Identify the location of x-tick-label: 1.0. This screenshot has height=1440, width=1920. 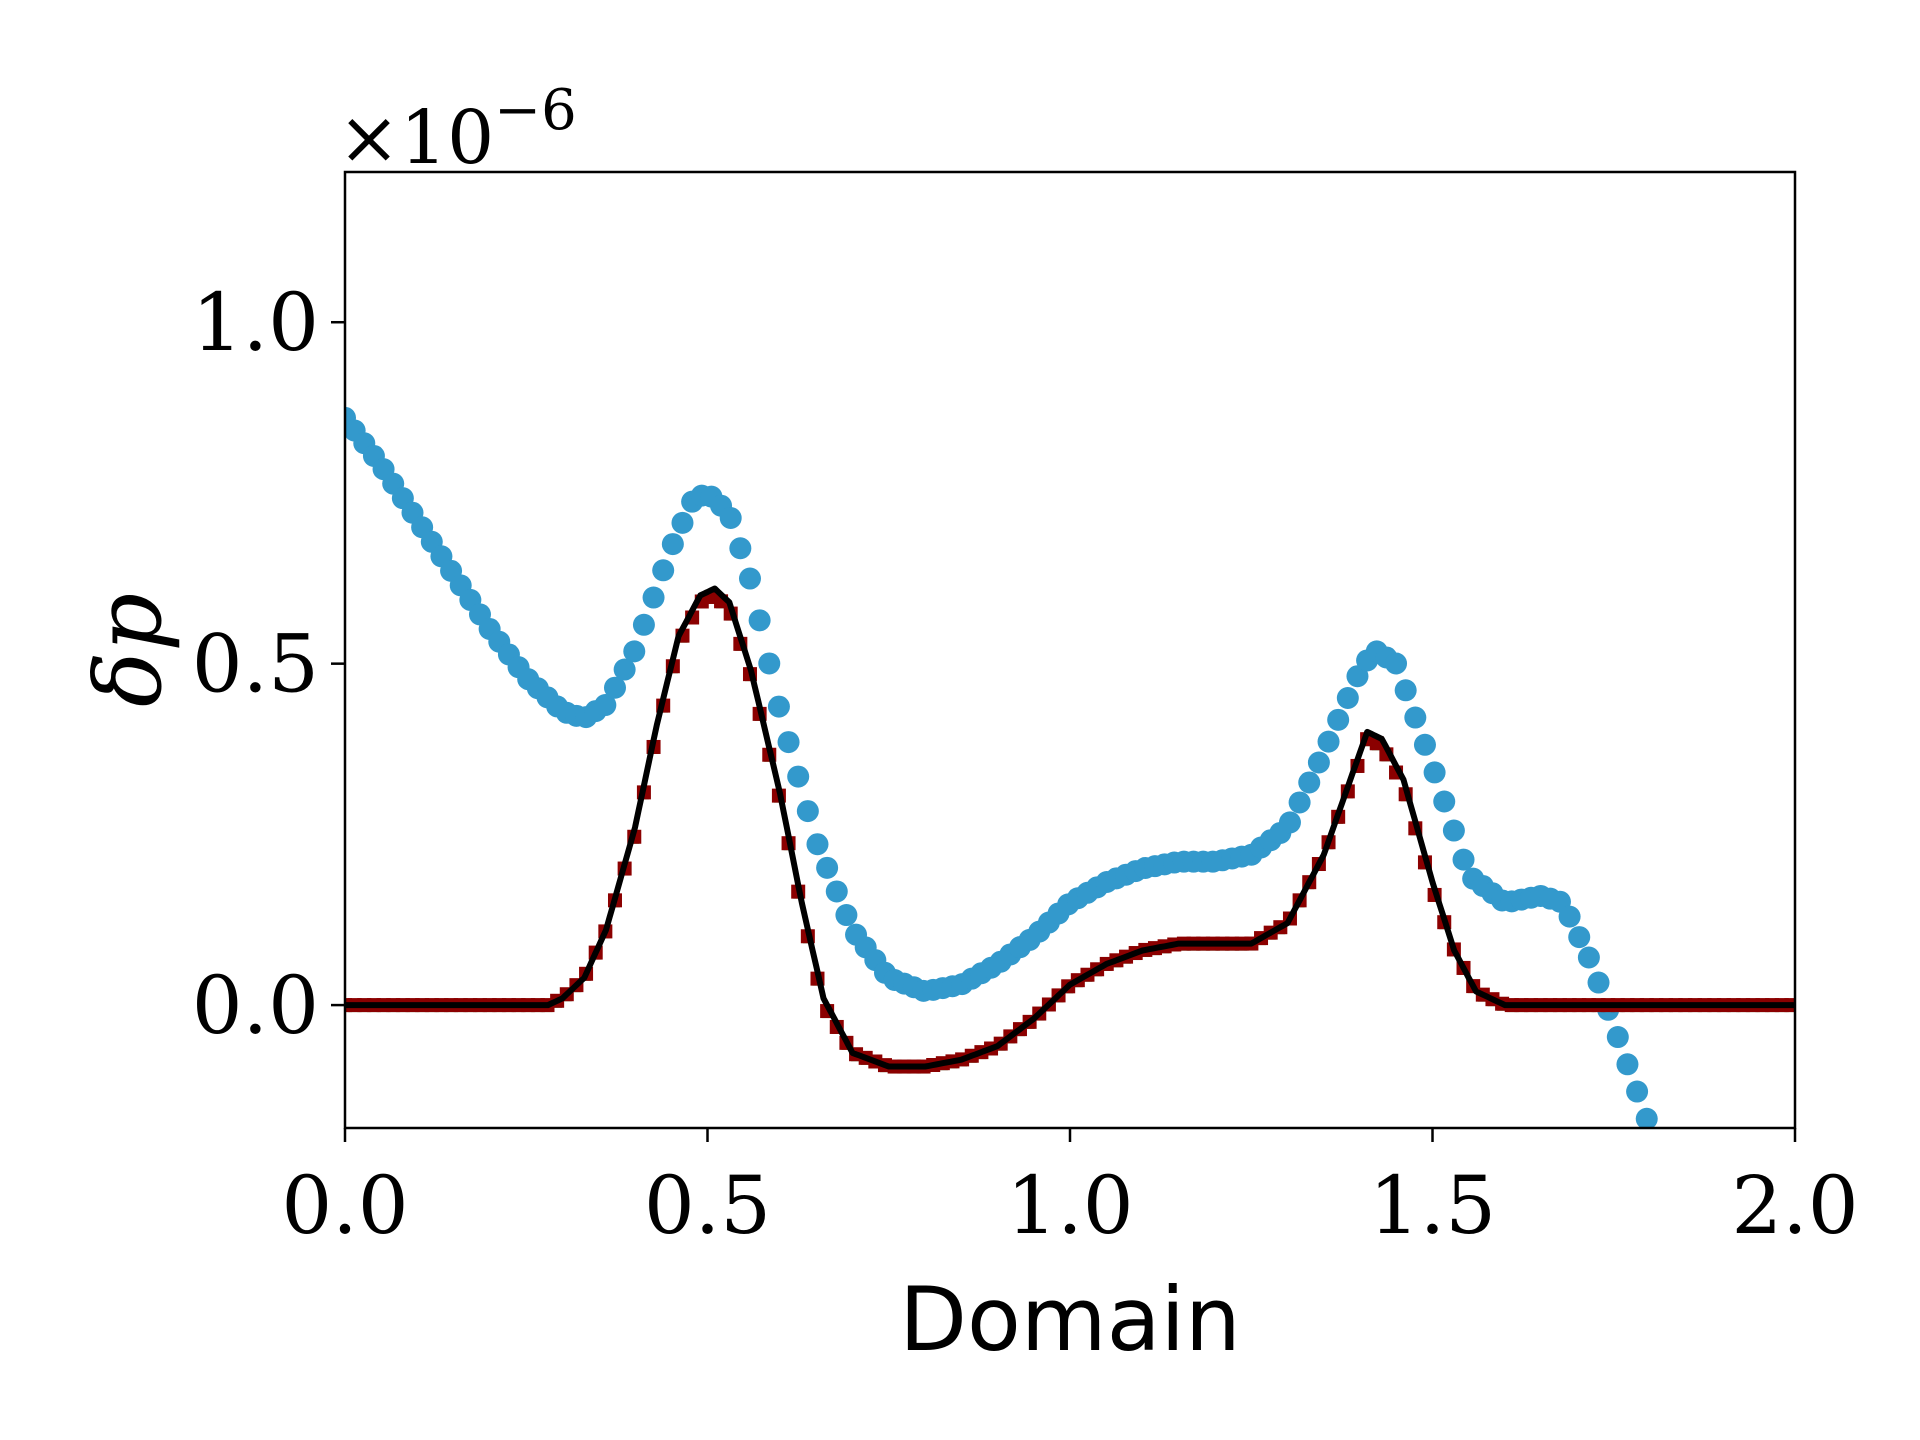
(1069, 1205).